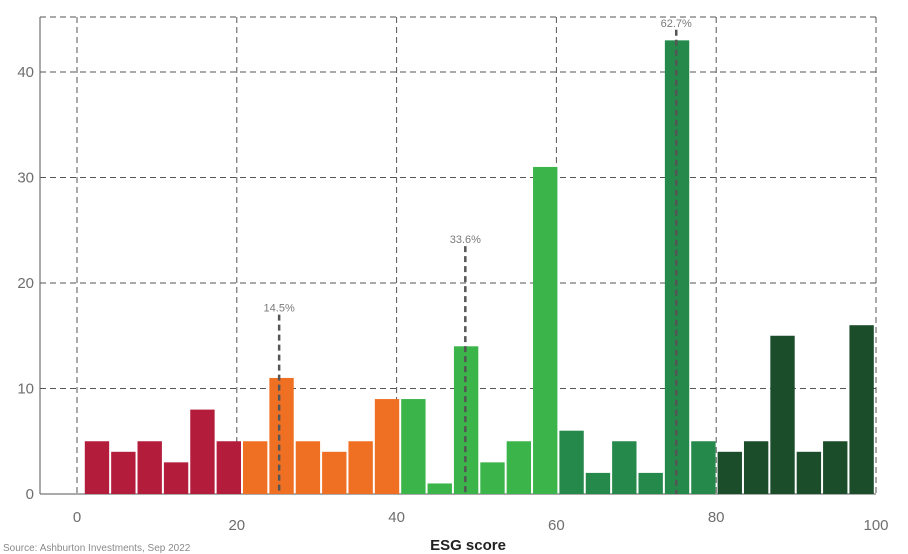 The image size is (908, 554). I want to click on y-tick-40: 40, so click(25, 72).